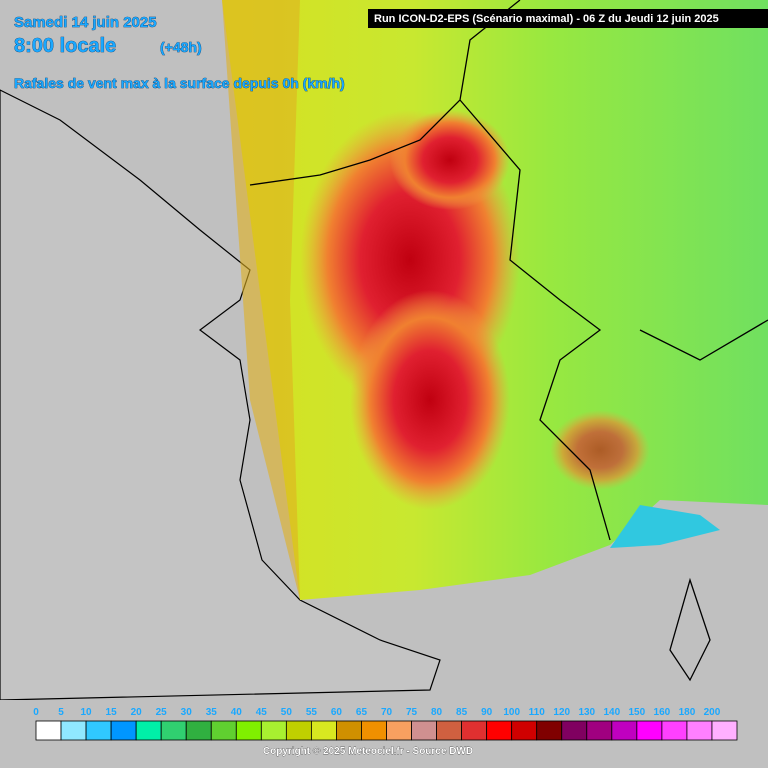 This screenshot has height=768, width=768. I want to click on legend-label: 40, so click(237, 712).